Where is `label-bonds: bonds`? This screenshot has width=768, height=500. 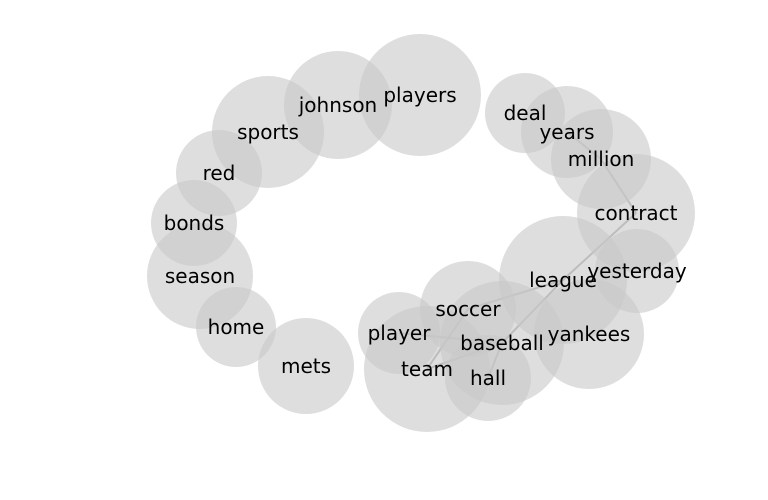
label-bonds: bonds is located at coordinates (194, 223).